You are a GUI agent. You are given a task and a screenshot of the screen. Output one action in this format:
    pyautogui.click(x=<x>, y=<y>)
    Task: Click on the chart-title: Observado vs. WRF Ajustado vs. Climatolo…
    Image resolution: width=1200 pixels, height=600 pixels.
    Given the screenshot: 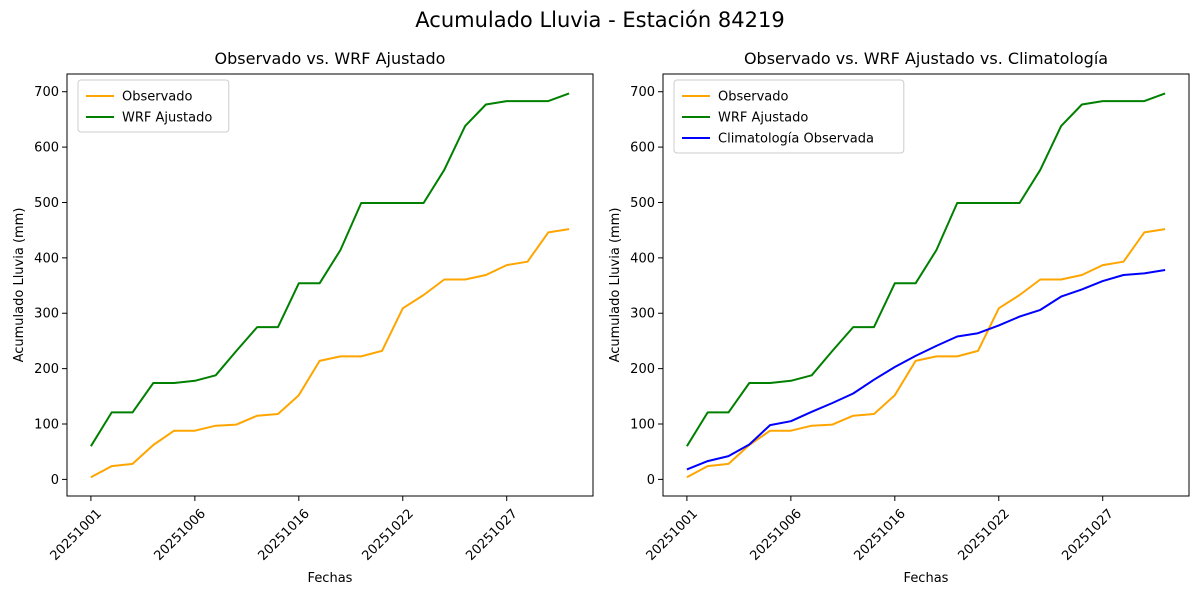 What is the action you would take?
    pyautogui.click(x=926, y=58)
    